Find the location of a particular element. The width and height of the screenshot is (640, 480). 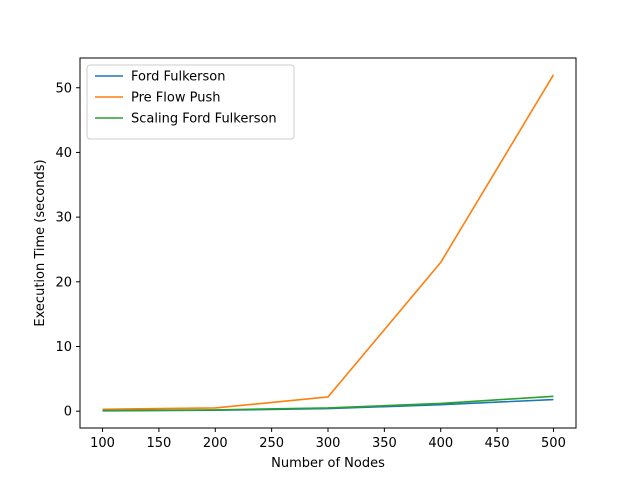

x-tick-label: 300 is located at coordinates (328, 443).